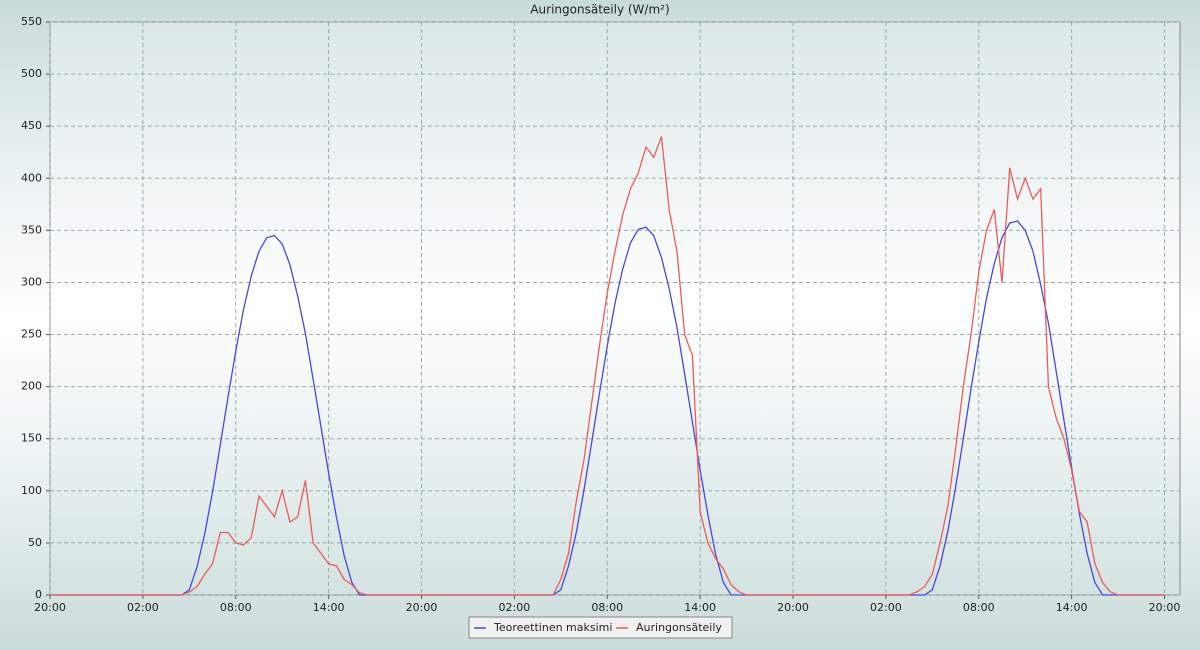  I want to click on legend-box, so click(600, 627).